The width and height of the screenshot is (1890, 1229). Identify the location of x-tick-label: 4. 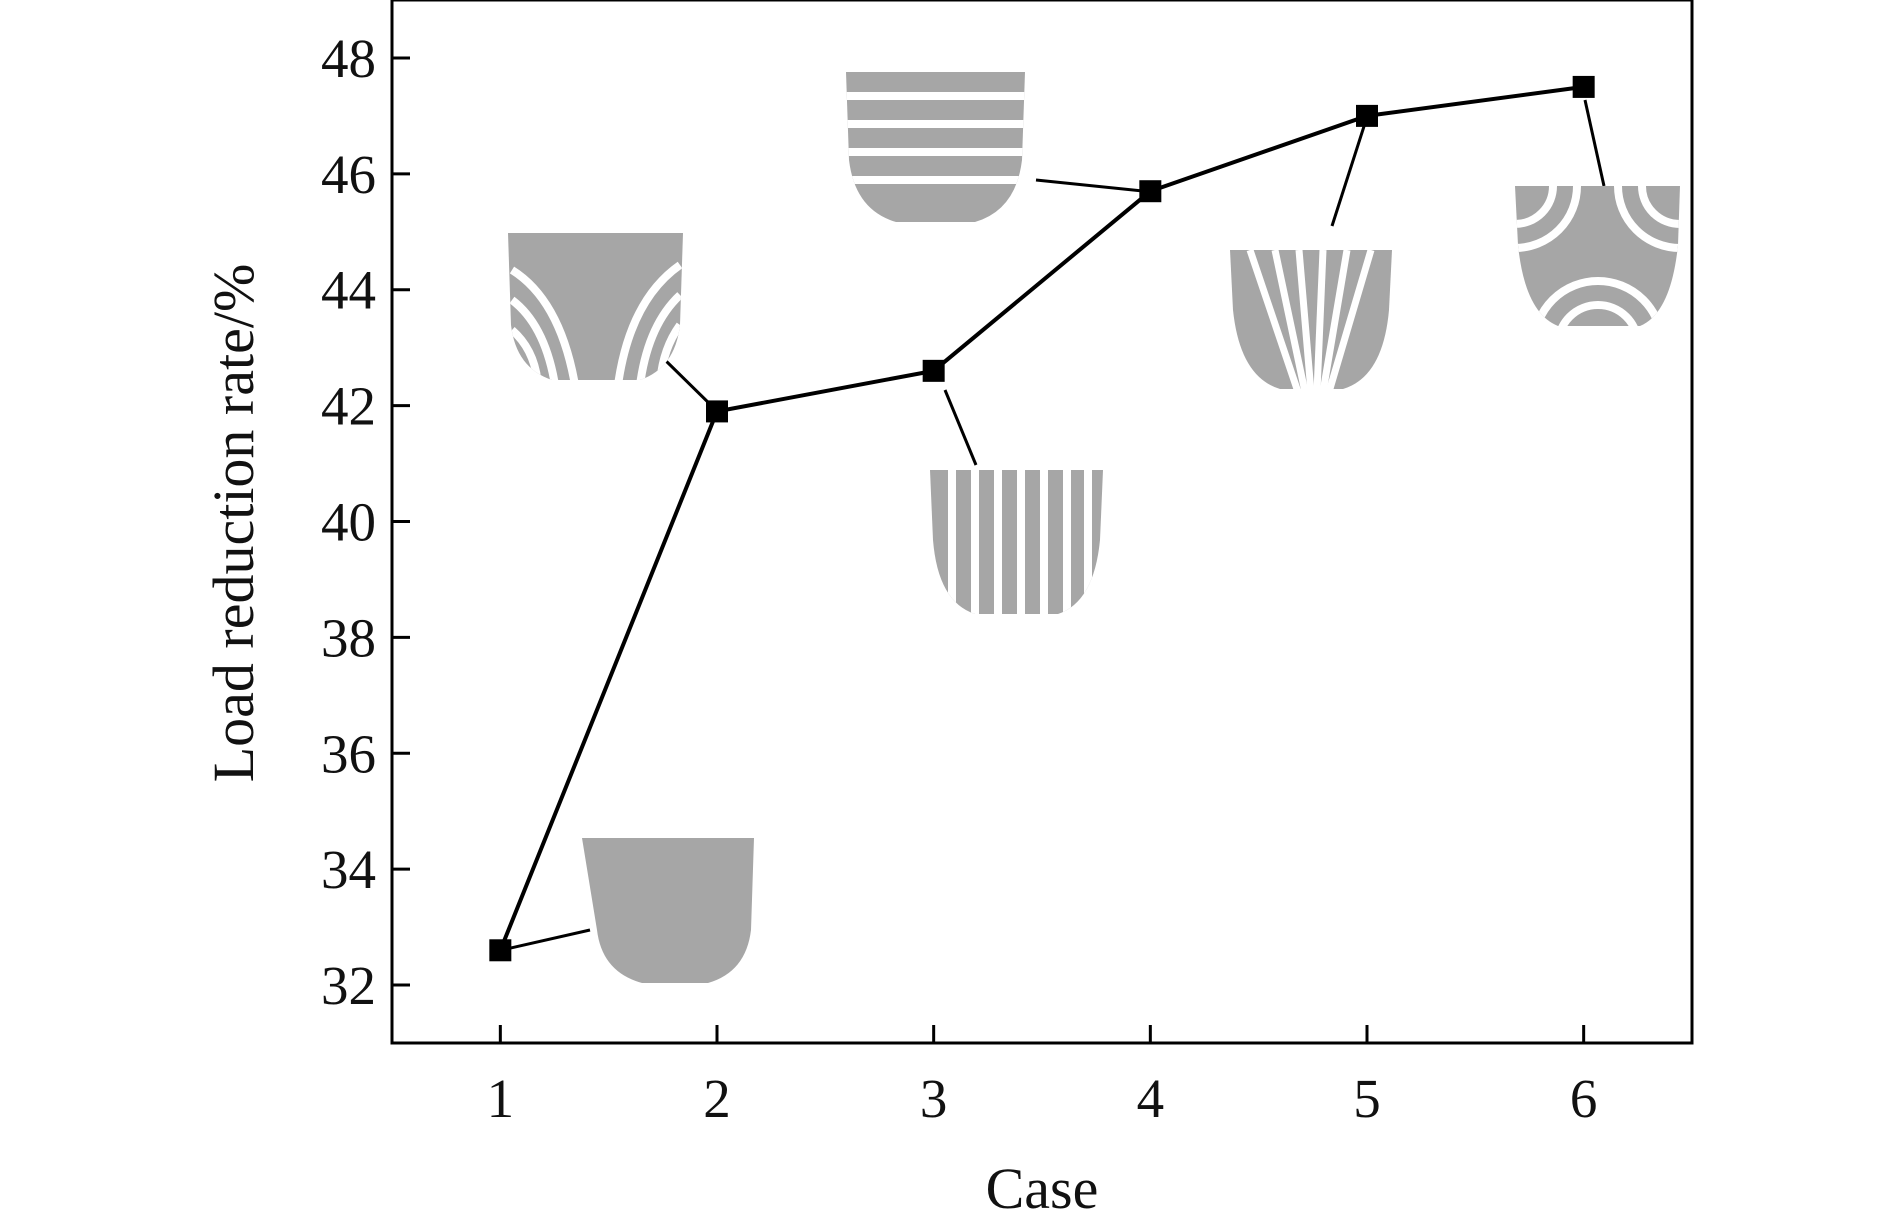
(1151, 1098).